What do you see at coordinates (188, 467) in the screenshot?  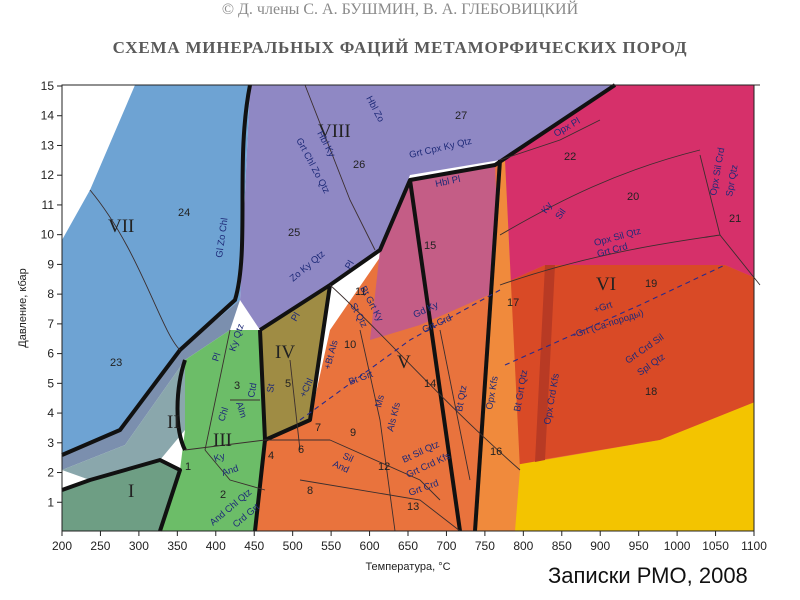 I see `field-number-1: 1` at bounding box center [188, 467].